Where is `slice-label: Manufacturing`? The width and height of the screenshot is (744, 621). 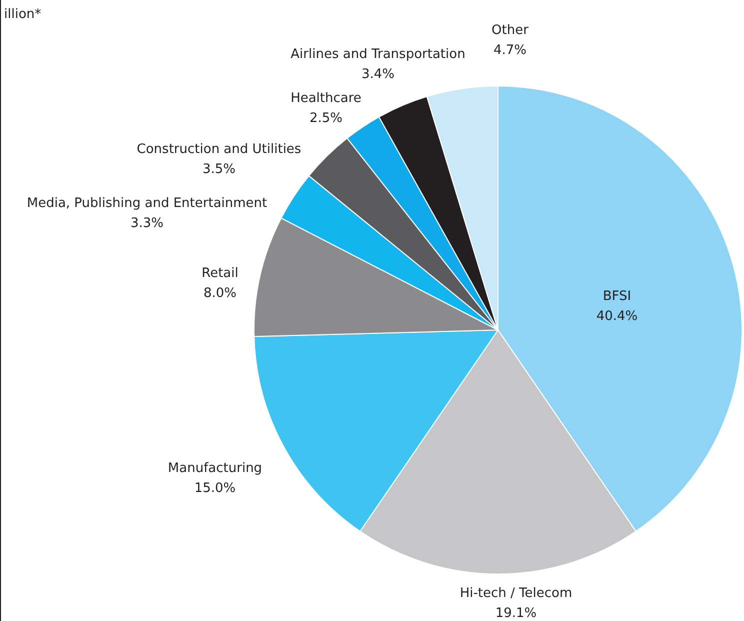
slice-label: Manufacturing is located at coordinates (215, 468).